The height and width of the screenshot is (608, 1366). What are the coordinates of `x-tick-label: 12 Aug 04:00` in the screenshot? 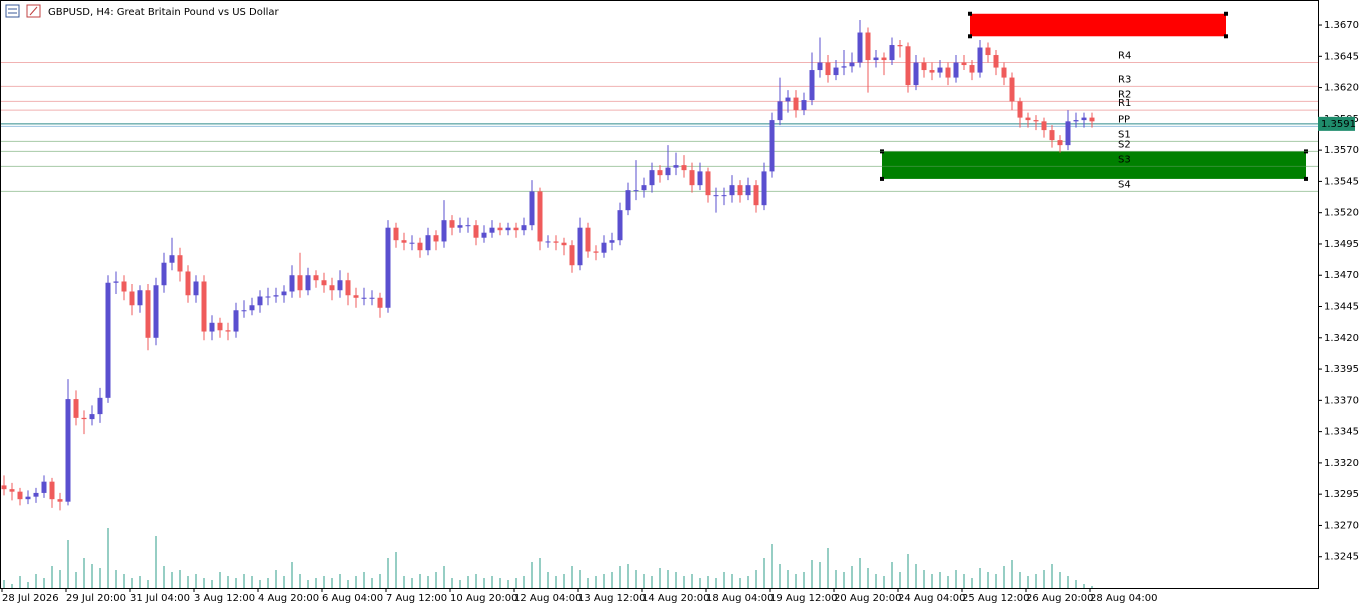 It's located at (547, 598).